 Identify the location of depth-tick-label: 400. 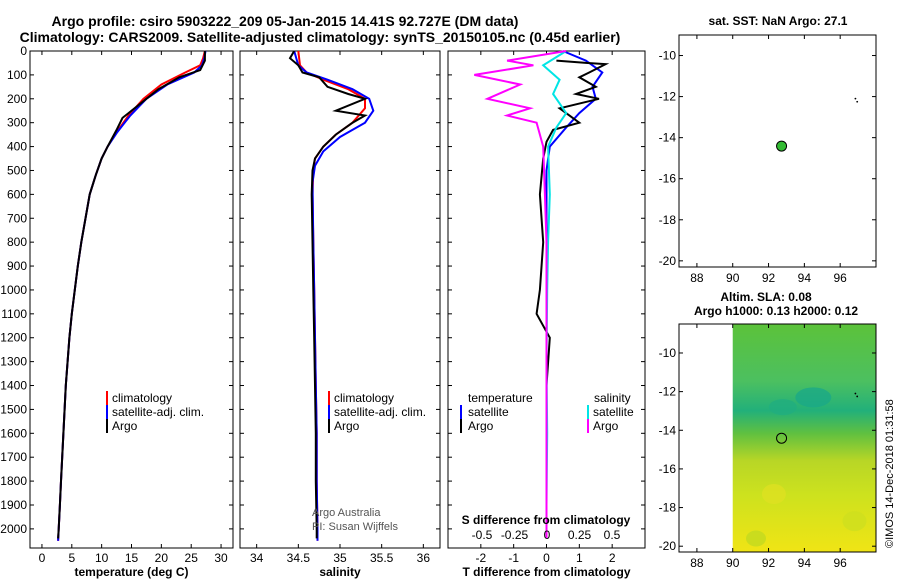
(17, 147).